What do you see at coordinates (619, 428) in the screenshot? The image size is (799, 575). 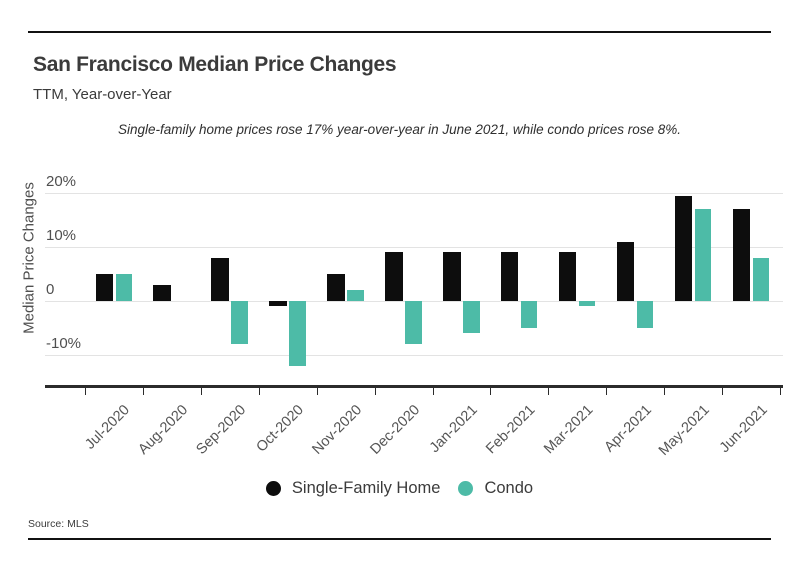 I see `x-tick-label: Apr-2021` at bounding box center [619, 428].